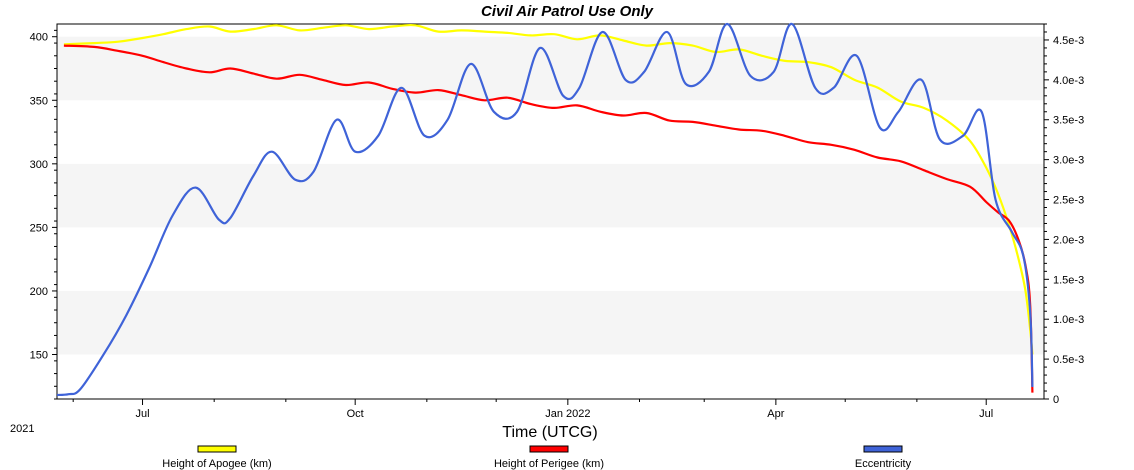 The image size is (1134, 470). Describe the element at coordinates (39, 292) in the screenshot. I see `left-tick-label: 200` at that location.